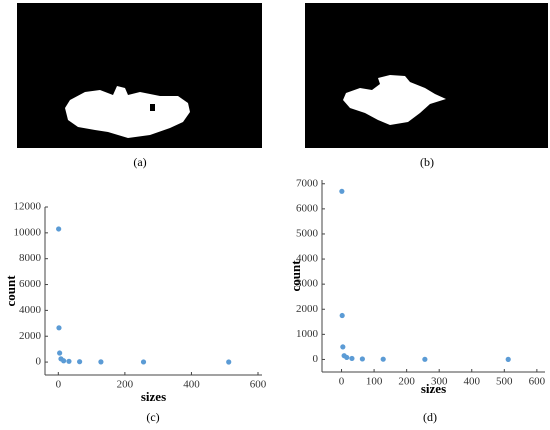  Describe the element at coordinates (504, 382) in the screenshot. I see `x-tick-label: 500` at that location.